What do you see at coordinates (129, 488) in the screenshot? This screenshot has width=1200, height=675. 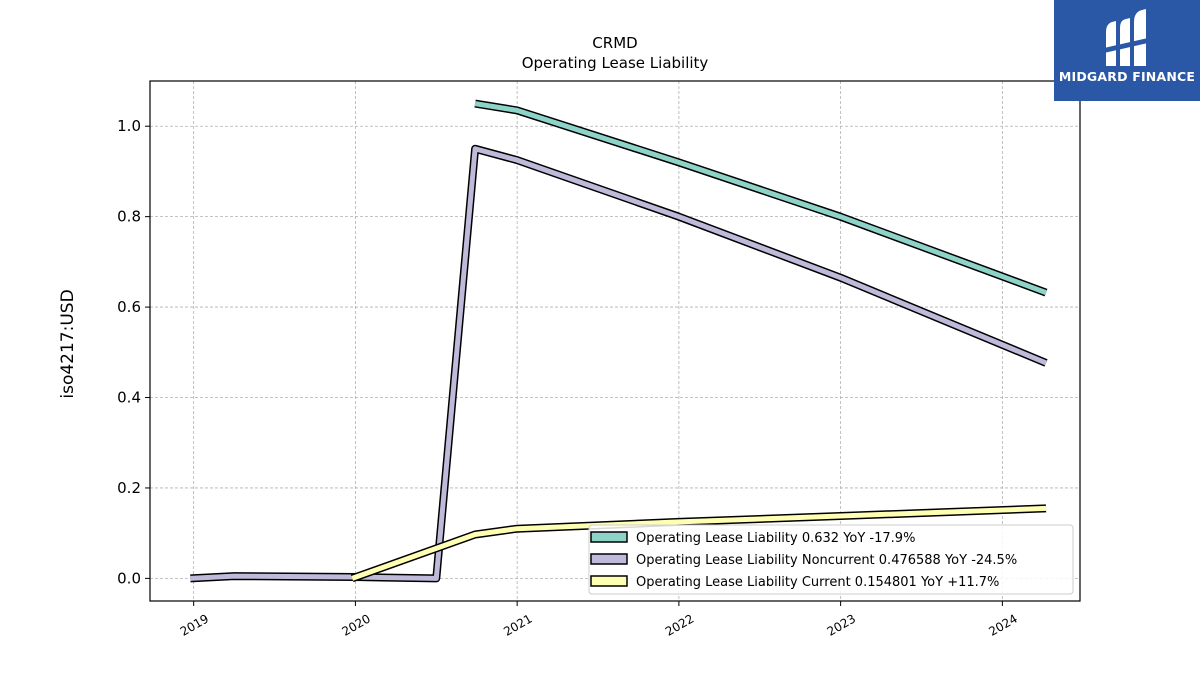 I see `y-tick-label: 0.2` at bounding box center [129, 488].